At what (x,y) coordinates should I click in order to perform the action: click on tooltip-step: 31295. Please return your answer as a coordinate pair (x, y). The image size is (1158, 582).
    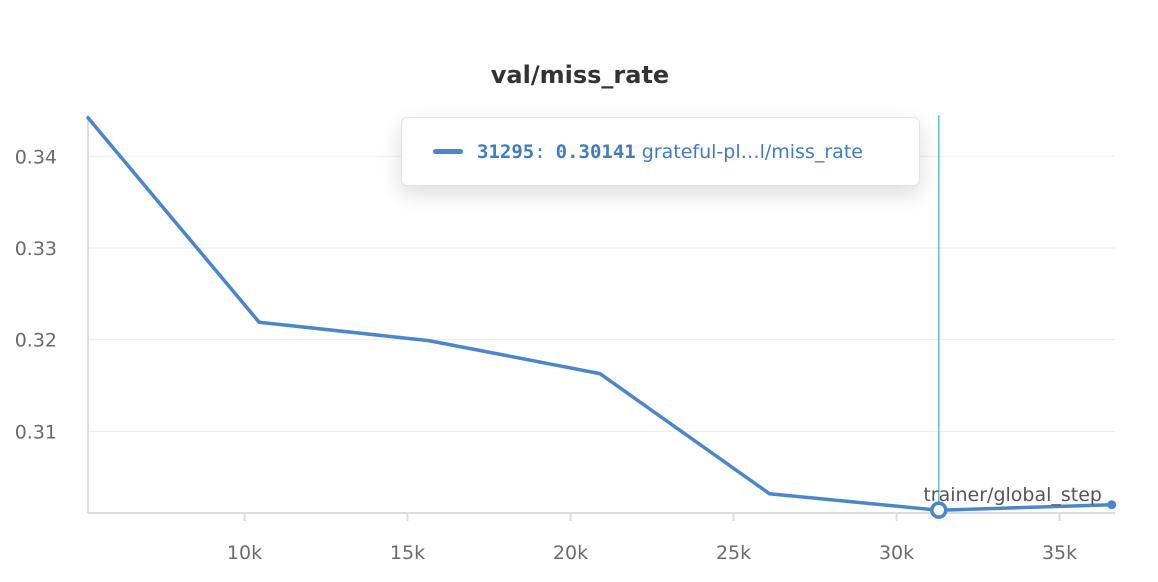
    Looking at the image, I should click on (506, 151).